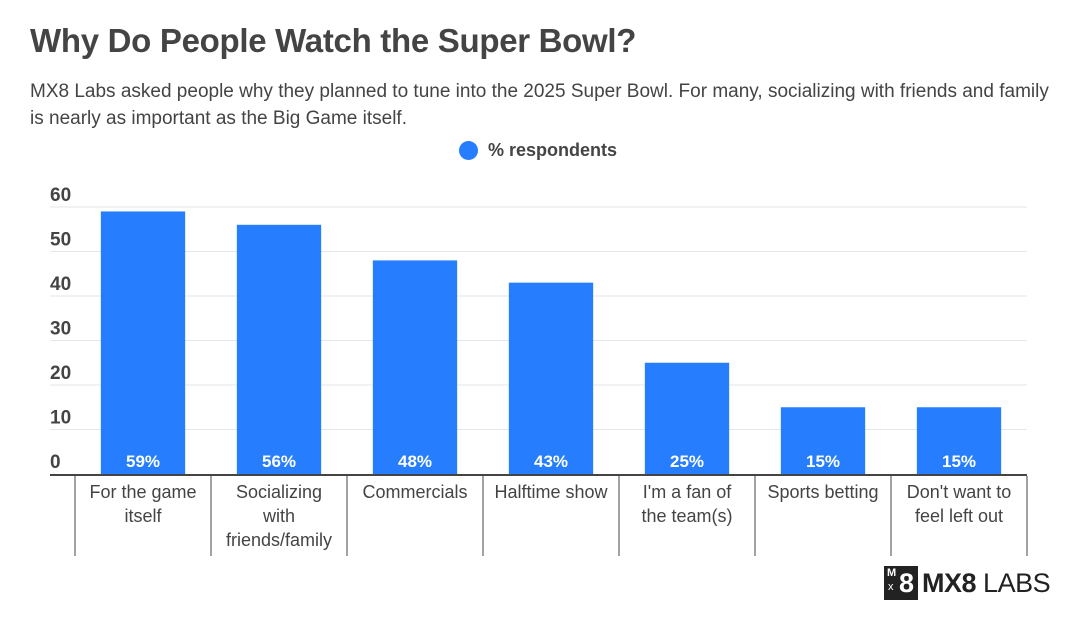 The width and height of the screenshot is (1083, 626). I want to click on data-label: 48%, so click(415, 461).